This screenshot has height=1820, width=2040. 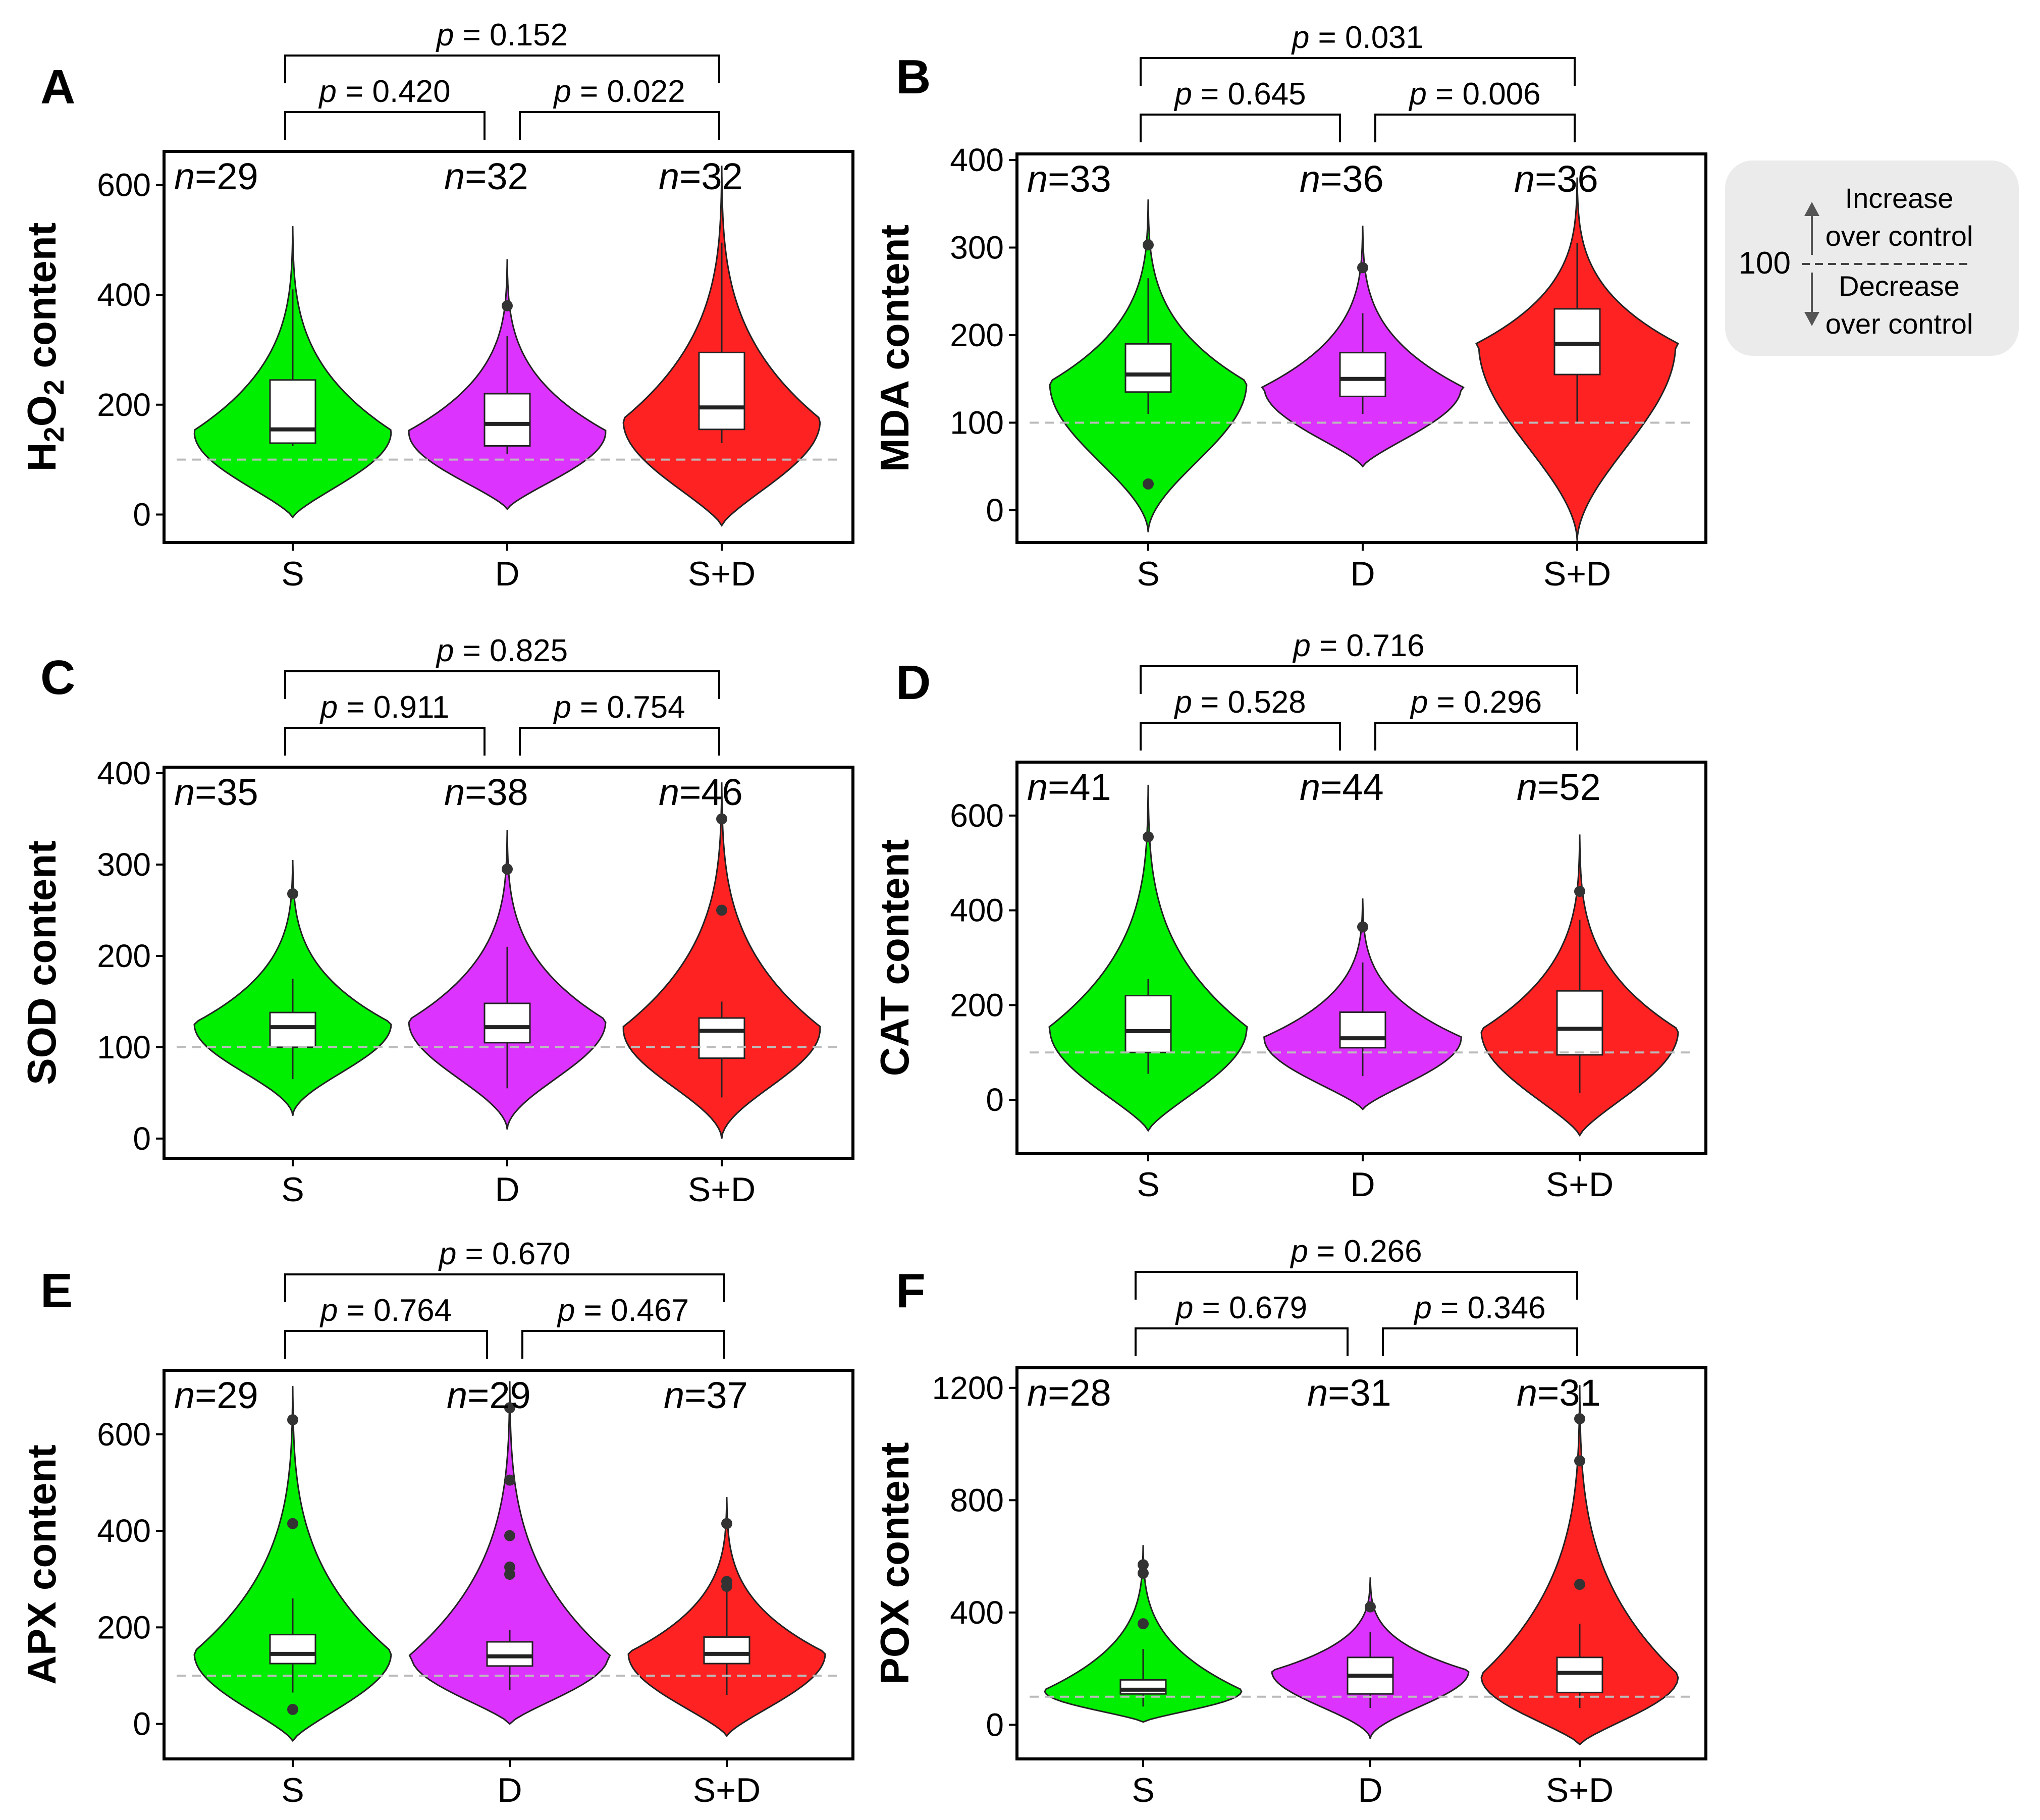 I want to click on panel-letter: D, so click(x=914, y=683).